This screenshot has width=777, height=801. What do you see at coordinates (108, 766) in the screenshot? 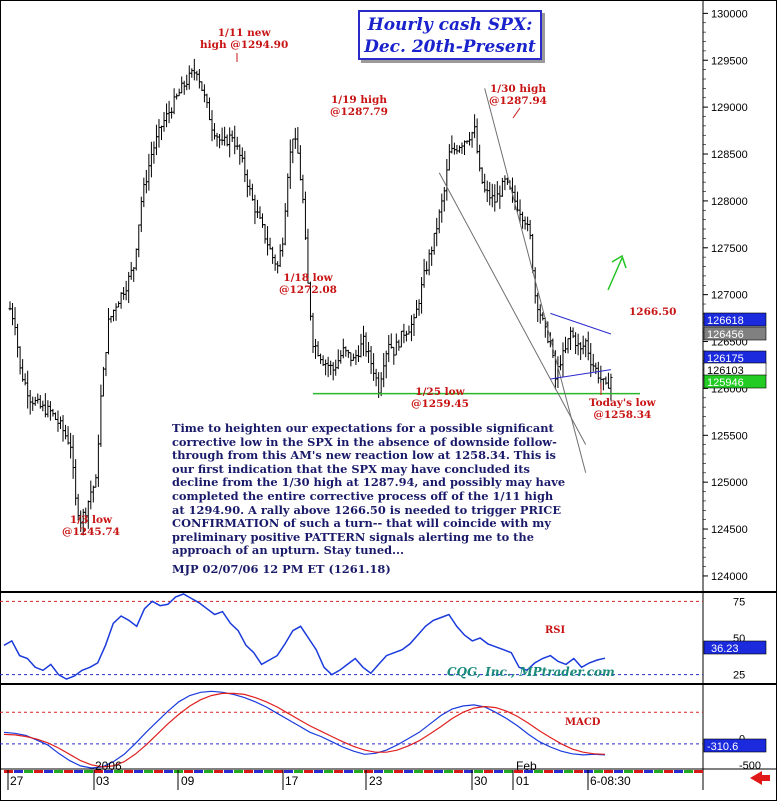
I see `time-axis-label: 2006` at bounding box center [108, 766].